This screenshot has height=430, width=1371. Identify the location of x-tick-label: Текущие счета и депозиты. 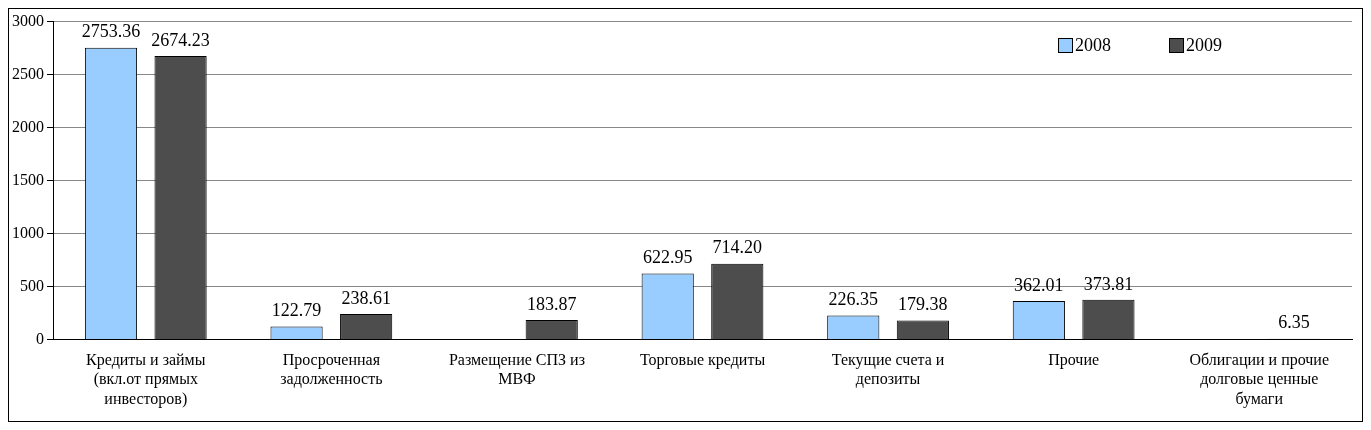
(888, 370).